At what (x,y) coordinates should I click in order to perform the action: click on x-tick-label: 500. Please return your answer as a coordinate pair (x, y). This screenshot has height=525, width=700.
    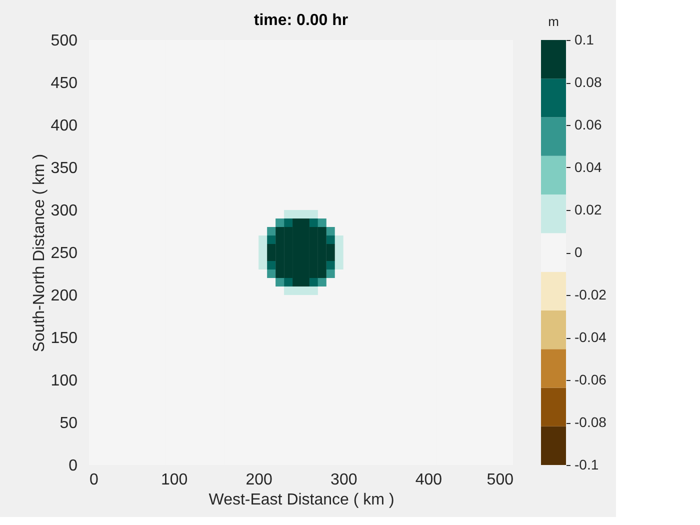
    Looking at the image, I should click on (500, 480).